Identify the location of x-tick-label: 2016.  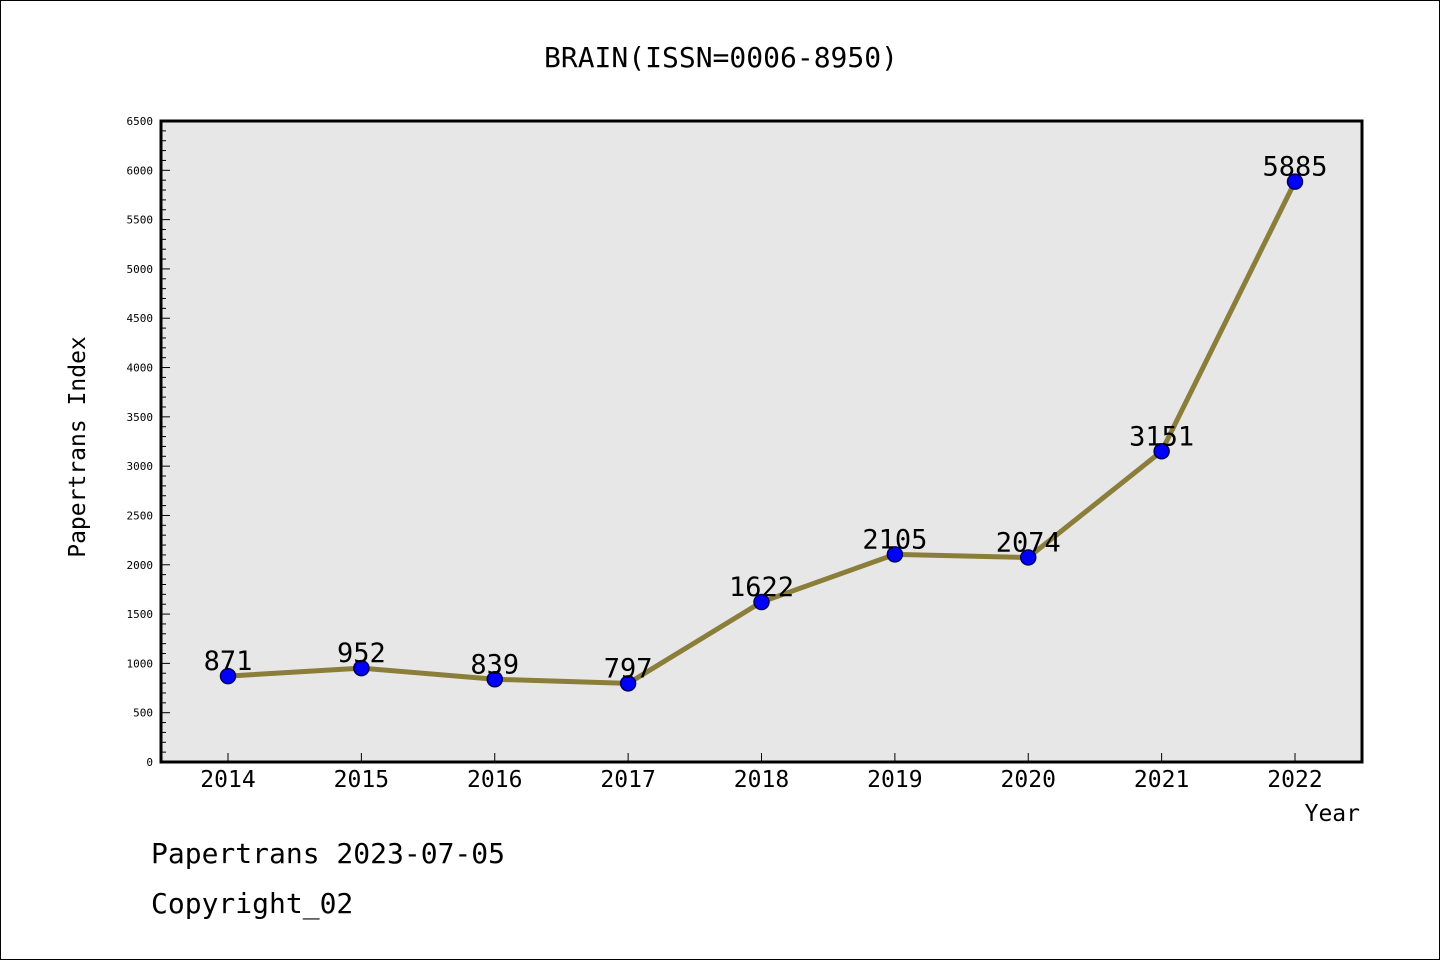
(494, 780).